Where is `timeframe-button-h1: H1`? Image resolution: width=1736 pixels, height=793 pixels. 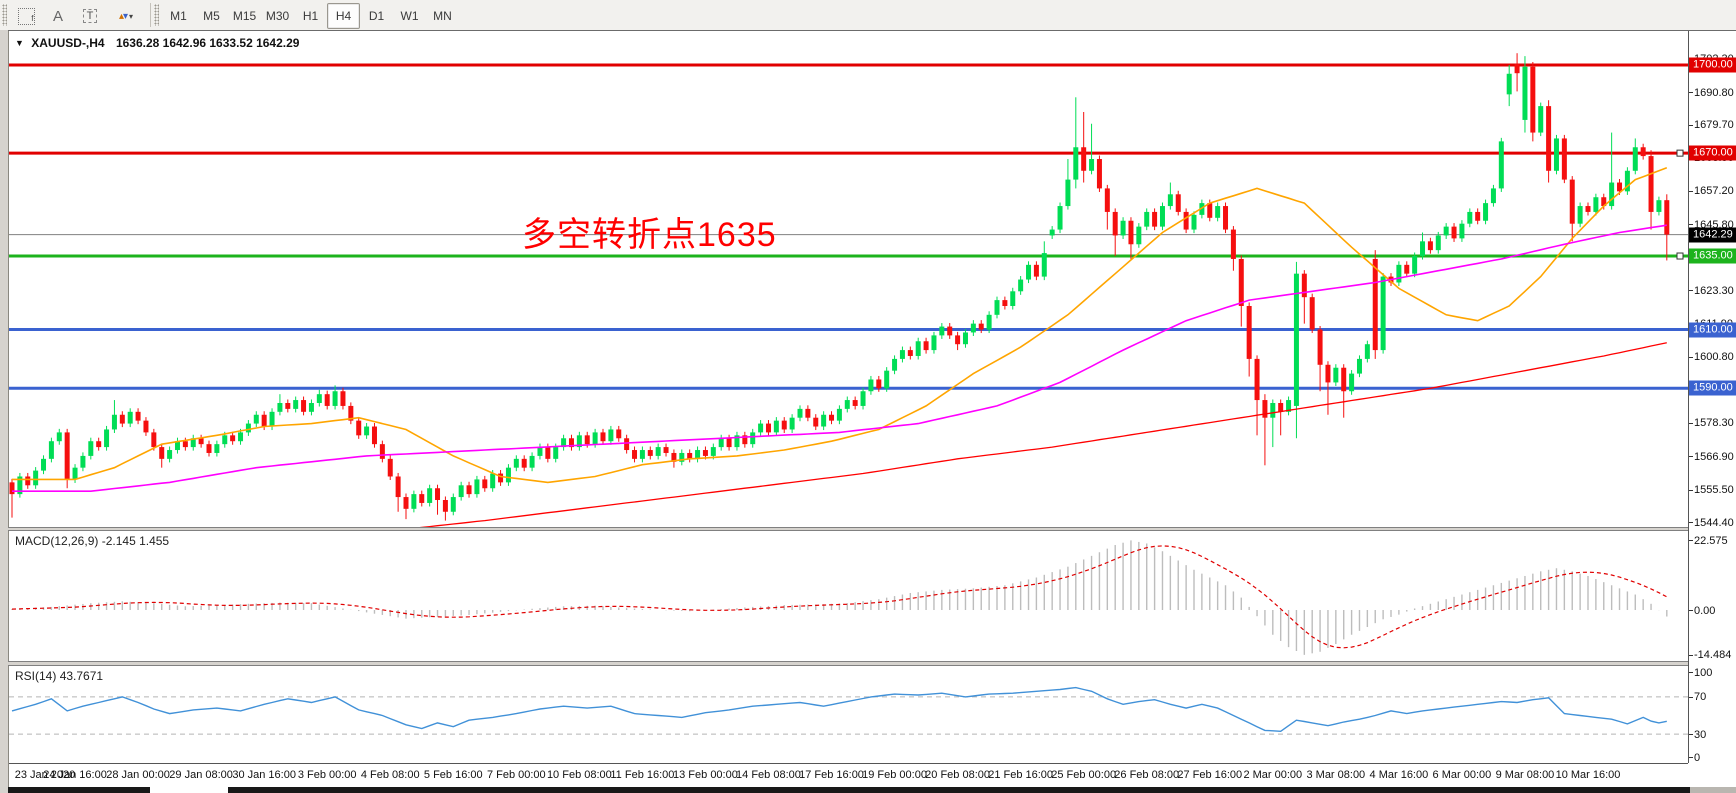 timeframe-button-h1: H1 is located at coordinates (310, 16).